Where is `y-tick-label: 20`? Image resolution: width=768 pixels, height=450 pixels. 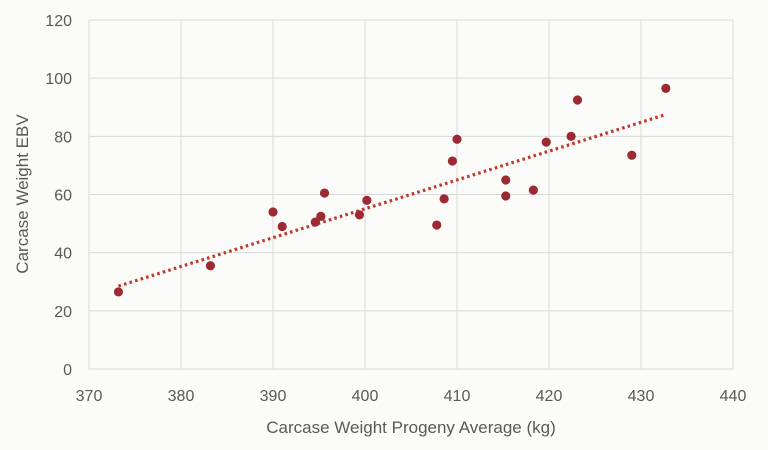
y-tick-label: 20 is located at coordinates (63, 312).